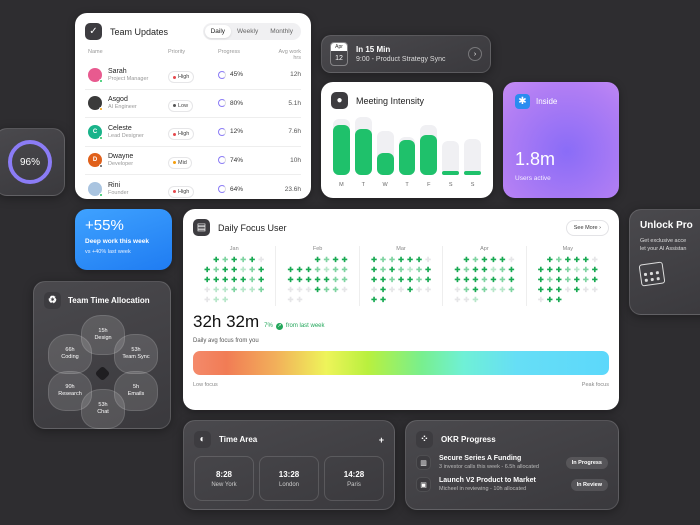 This screenshot has height=525, width=700. Describe the element at coordinates (423, 462) in the screenshot. I see `chart-icon: ▥` at that location.